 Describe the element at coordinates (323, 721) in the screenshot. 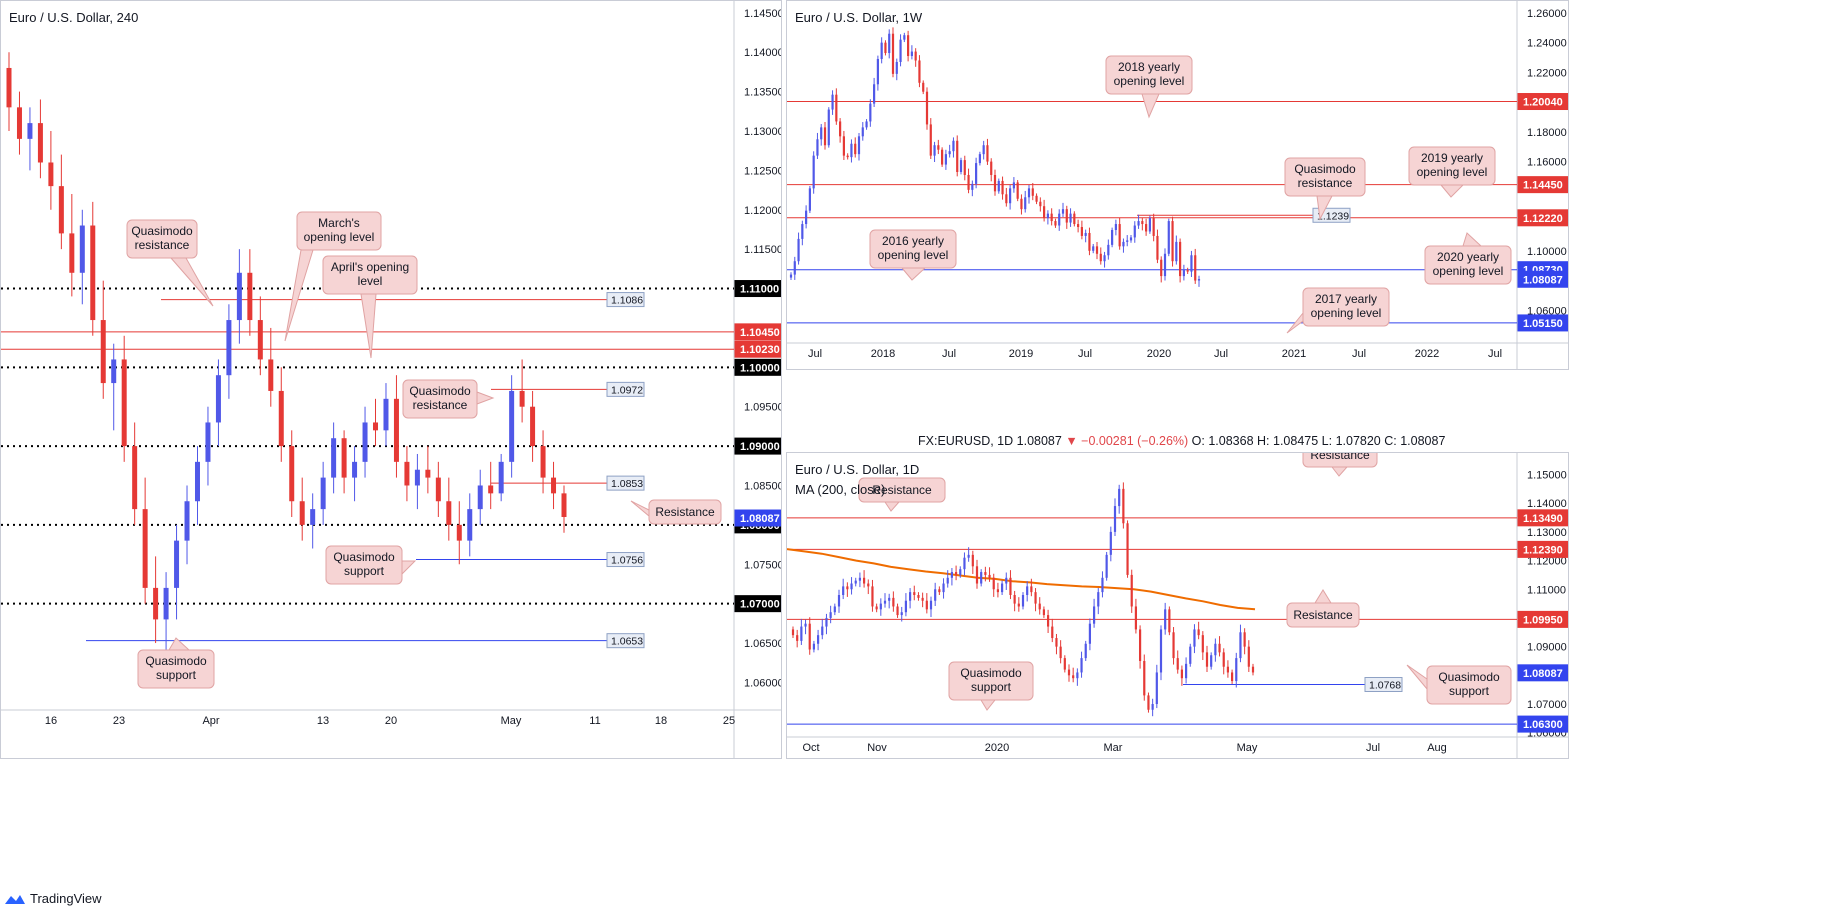

I see `h4-x-tick: 13` at that location.